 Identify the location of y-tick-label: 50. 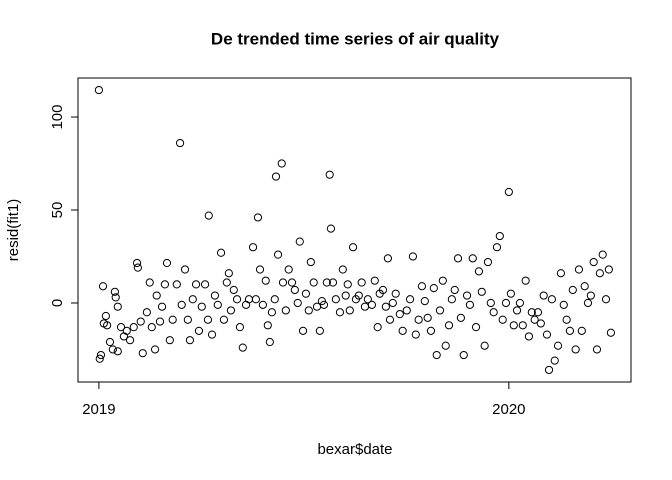
(57, 210).